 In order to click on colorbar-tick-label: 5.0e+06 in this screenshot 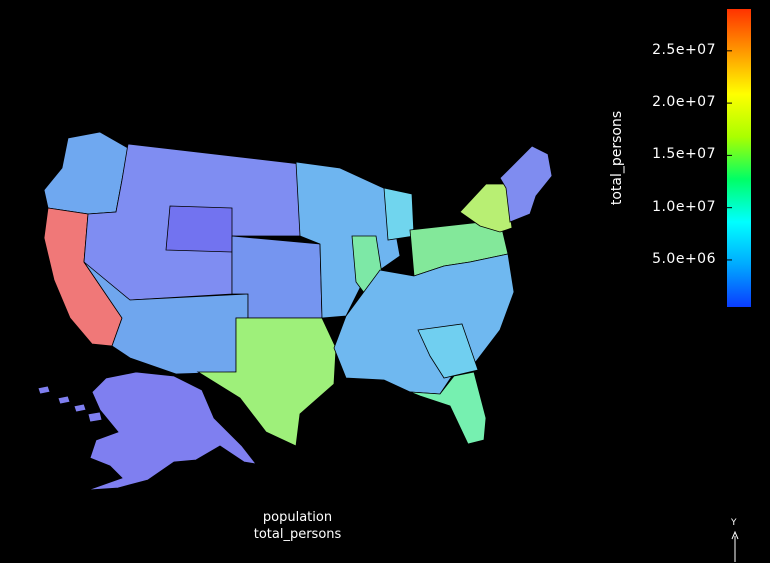, I will do `click(684, 258)`.